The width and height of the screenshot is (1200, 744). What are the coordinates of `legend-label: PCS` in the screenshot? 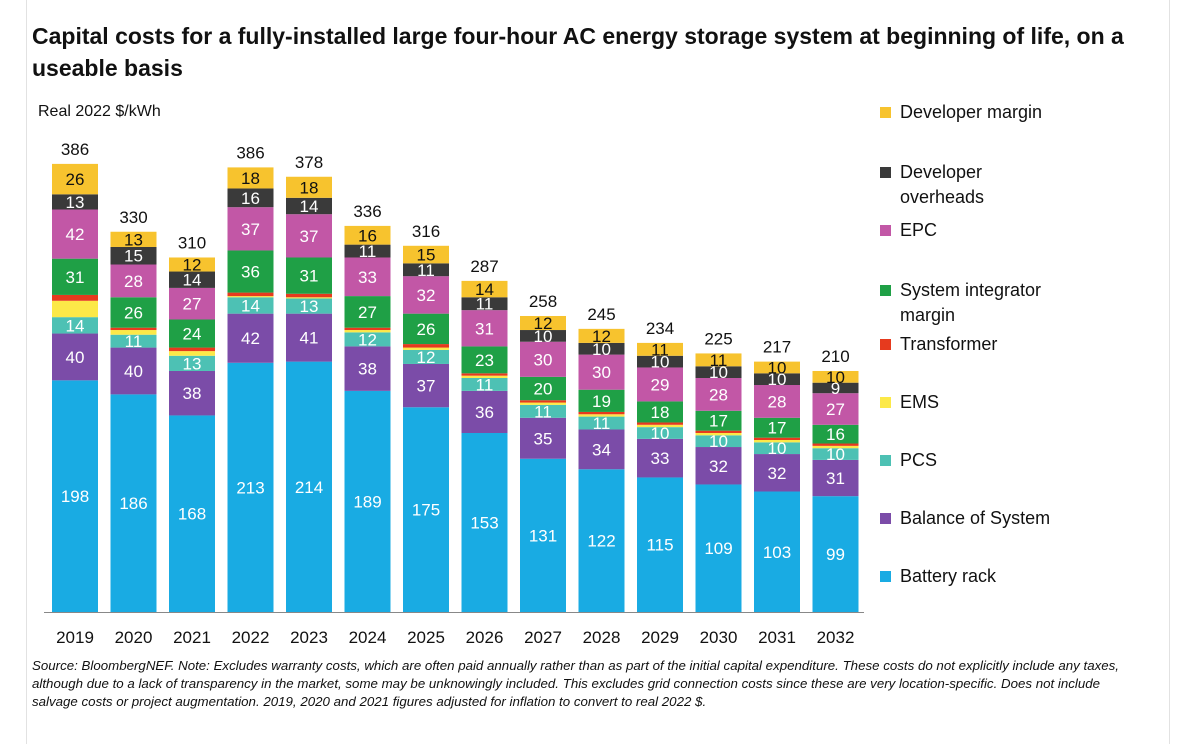 It's located at (919, 460).